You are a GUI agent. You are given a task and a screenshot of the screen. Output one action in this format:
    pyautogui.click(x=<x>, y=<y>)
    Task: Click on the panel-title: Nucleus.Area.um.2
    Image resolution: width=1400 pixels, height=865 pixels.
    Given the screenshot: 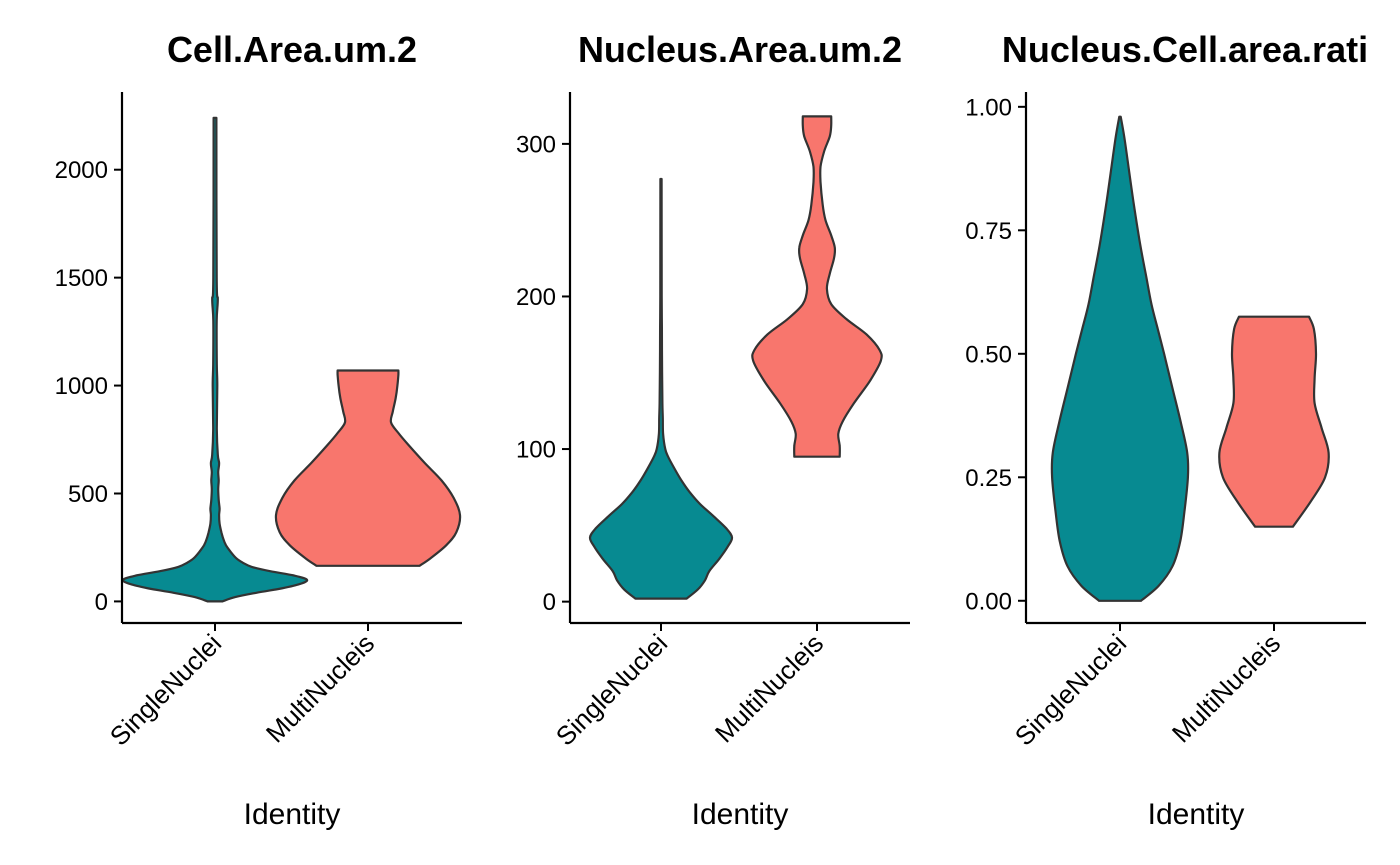 What is the action you would take?
    pyautogui.click(x=740, y=49)
    